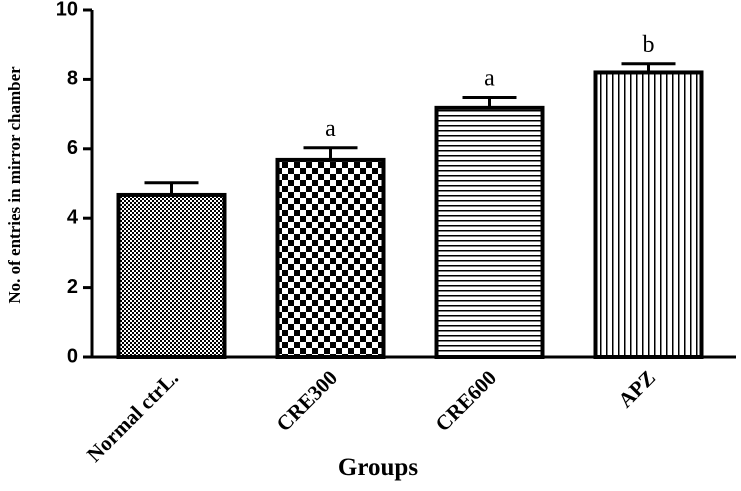  Describe the element at coordinates (14, 185) in the screenshot. I see `y-axis-title: No. of entries in mirror chamber` at that location.